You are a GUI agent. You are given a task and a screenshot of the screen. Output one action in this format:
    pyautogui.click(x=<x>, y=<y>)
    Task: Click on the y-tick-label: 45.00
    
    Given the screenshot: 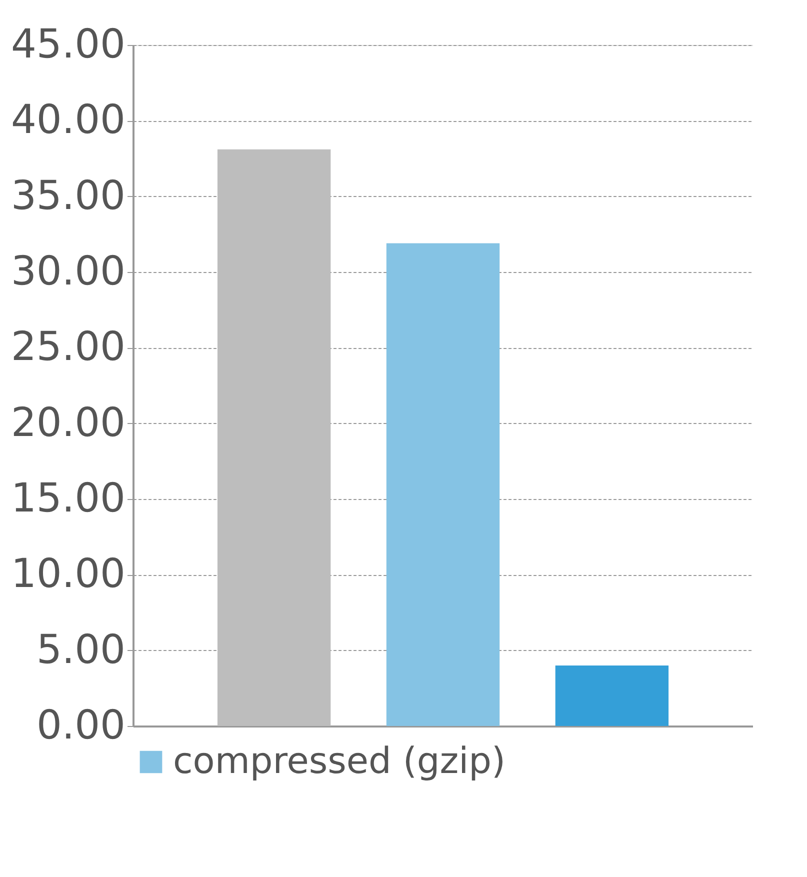 What is the action you would take?
    pyautogui.click(x=68, y=45)
    